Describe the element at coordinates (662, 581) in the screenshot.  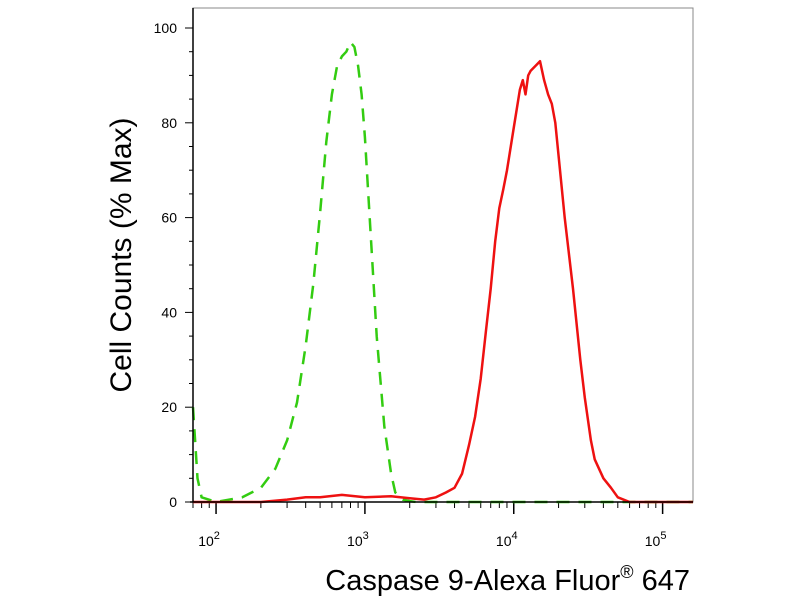
I see `x-axis-label-suffix: 647` at that location.